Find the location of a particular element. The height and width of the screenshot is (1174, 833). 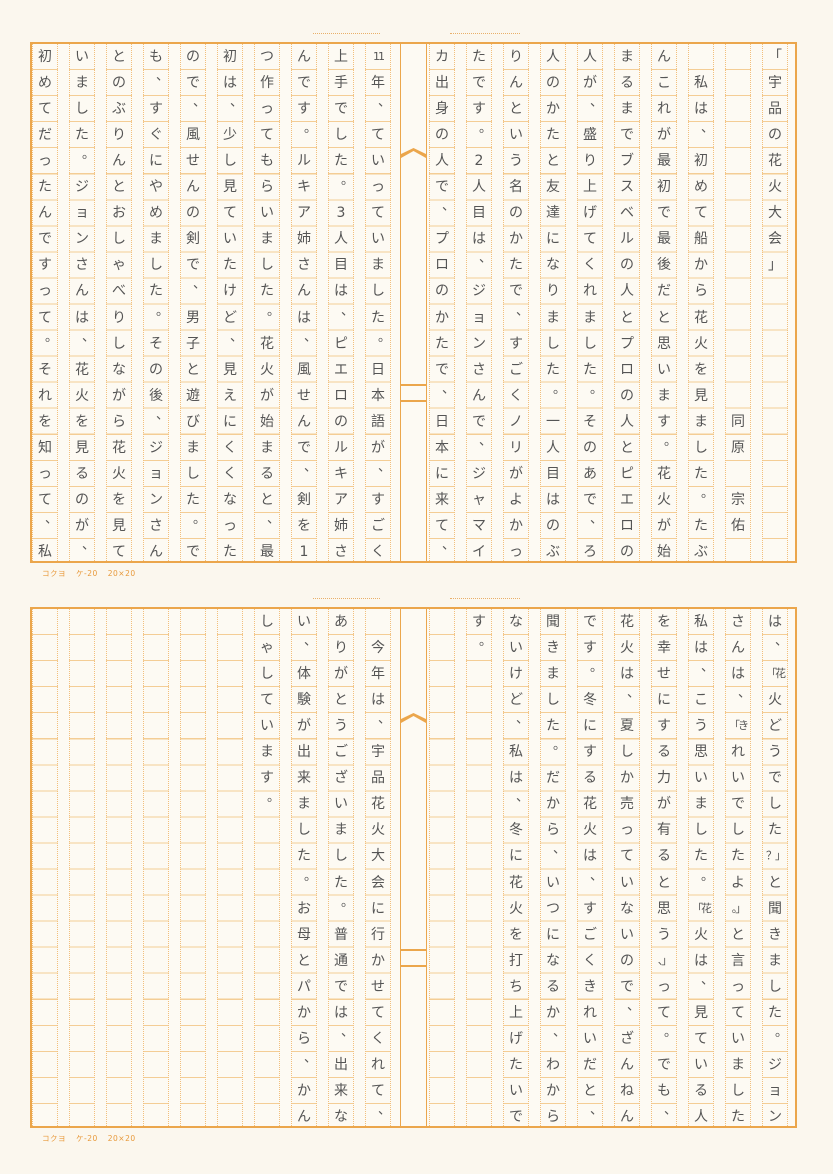

handwritten-character: る is located at coordinates (553, 986).